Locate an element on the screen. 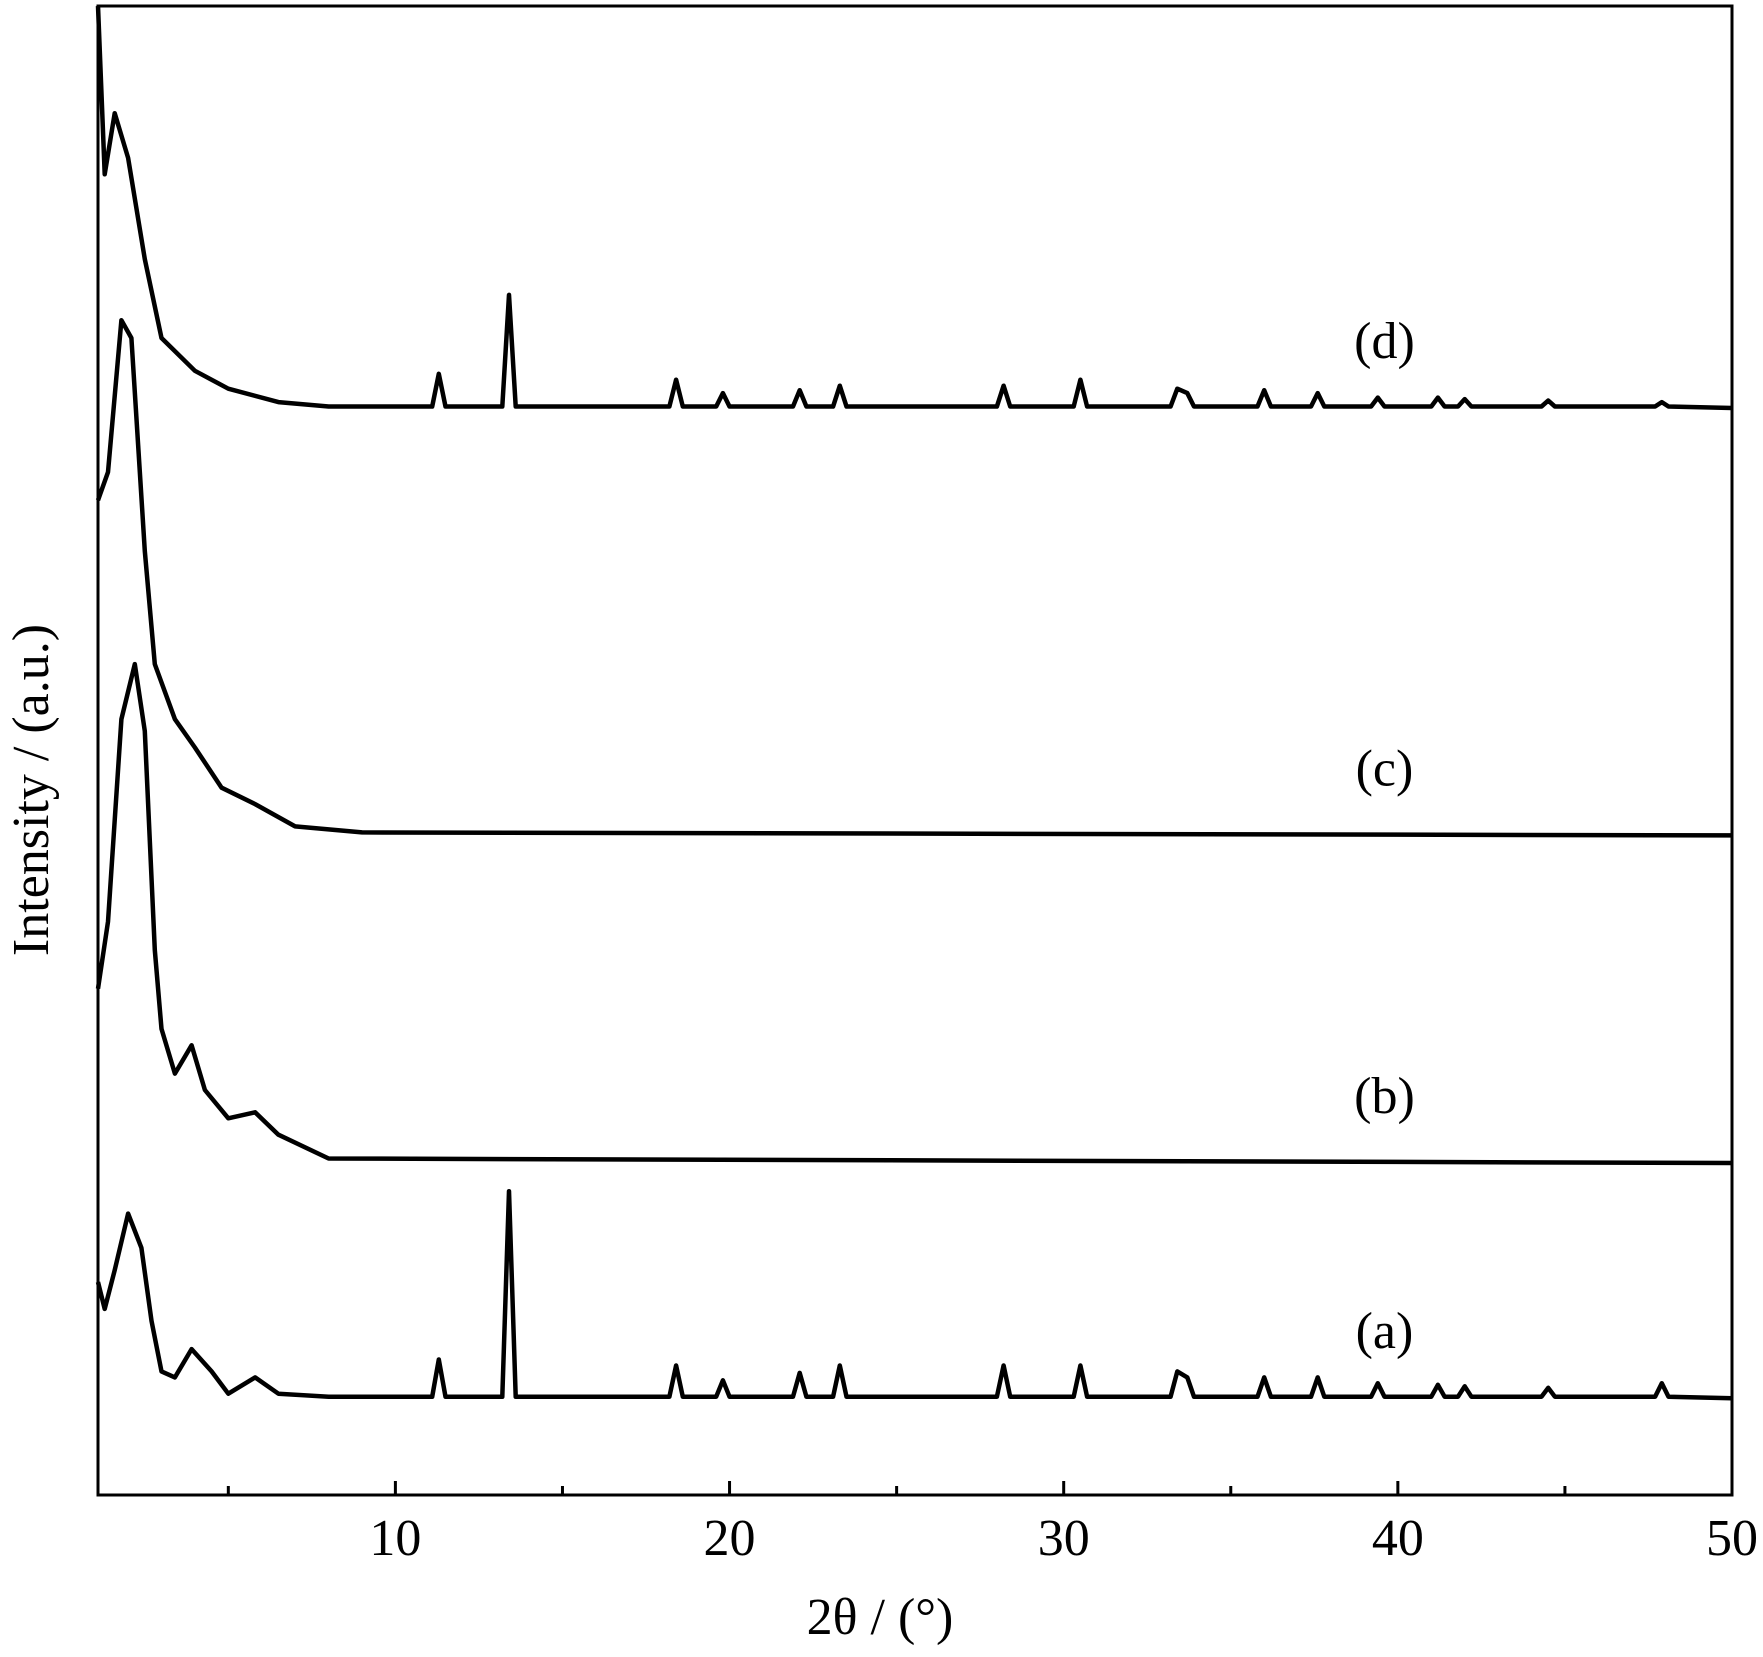  x-tick-label: 20 is located at coordinates (730, 1538).